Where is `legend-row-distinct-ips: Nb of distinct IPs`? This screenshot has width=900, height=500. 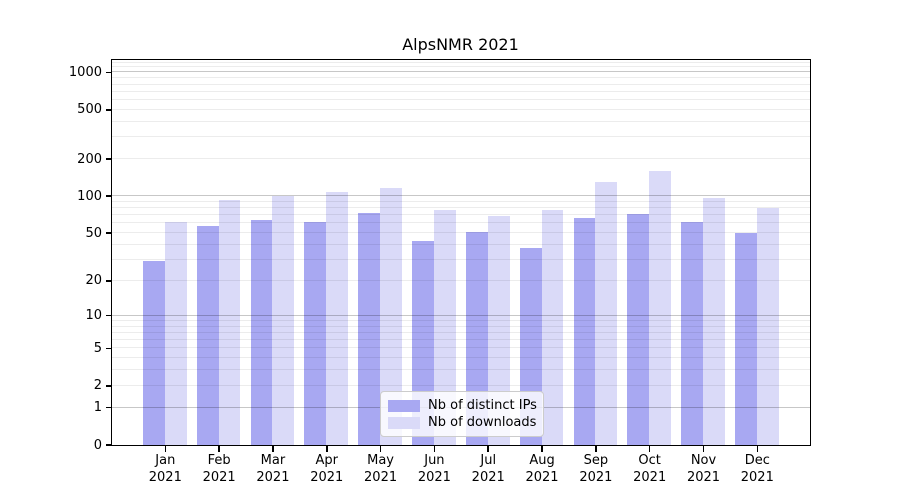
legend-row-distinct-ips: Nb of distinct IPs is located at coordinates (462, 405).